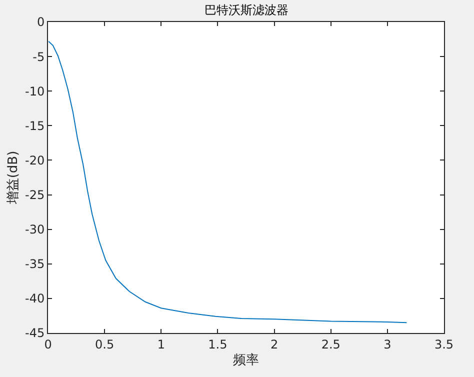 The height and width of the screenshot is (377, 474). What do you see at coordinates (330, 344) in the screenshot?
I see `x-tick-label: 2.5` at bounding box center [330, 344].